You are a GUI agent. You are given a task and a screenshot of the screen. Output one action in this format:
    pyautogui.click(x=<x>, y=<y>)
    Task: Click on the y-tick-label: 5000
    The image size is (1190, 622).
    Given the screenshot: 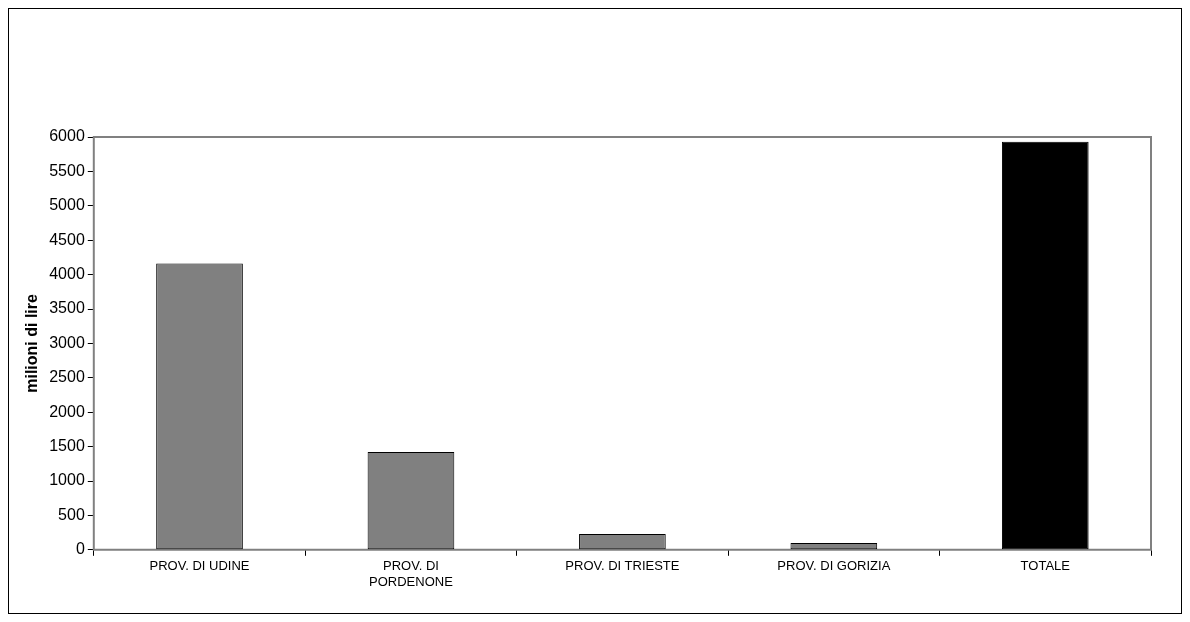 What is the action you would take?
    pyautogui.click(x=67, y=205)
    